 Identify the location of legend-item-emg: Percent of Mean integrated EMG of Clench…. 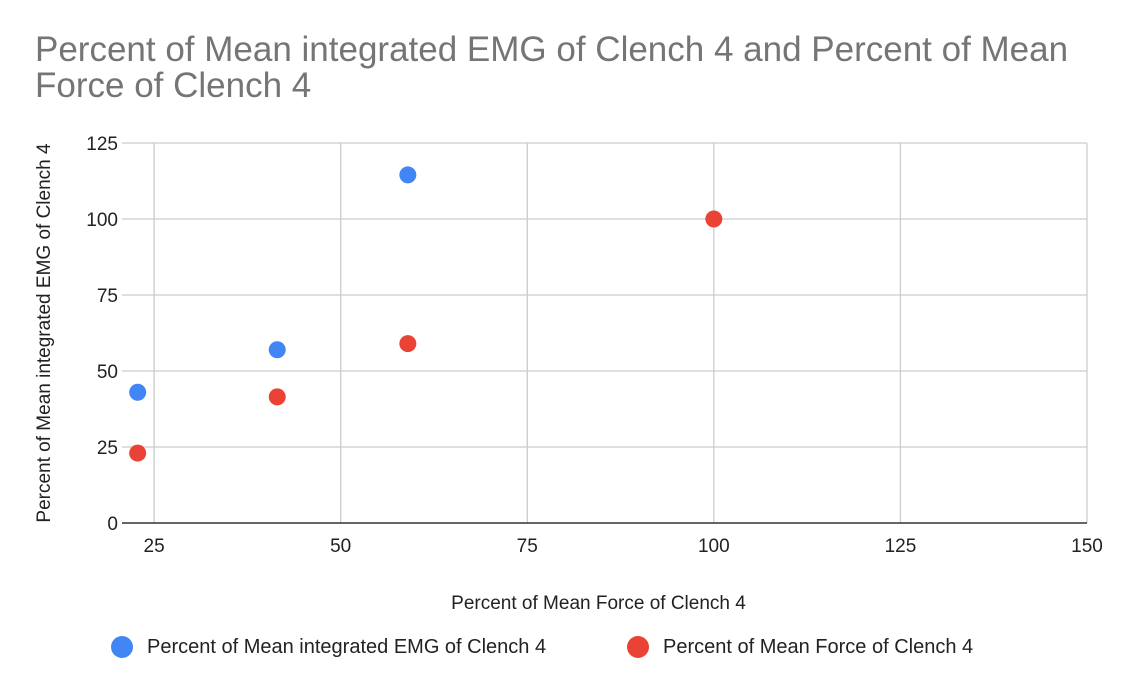
(328, 647).